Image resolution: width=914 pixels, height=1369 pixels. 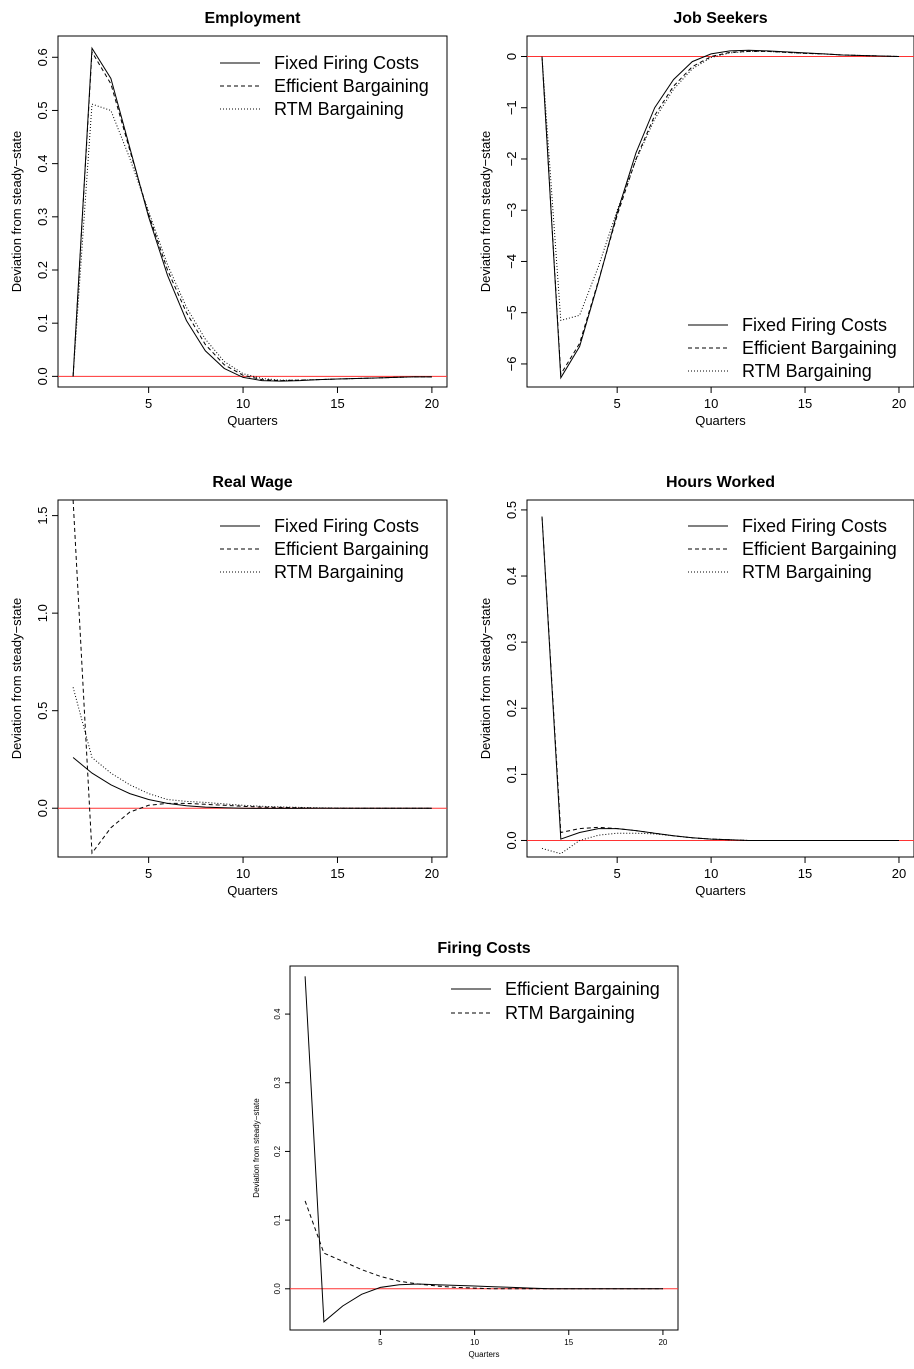 What do you see at coordinates (252, 482) in the screenshot?
I see `chart-title: Real Wage` at bounding box center [252, 482].